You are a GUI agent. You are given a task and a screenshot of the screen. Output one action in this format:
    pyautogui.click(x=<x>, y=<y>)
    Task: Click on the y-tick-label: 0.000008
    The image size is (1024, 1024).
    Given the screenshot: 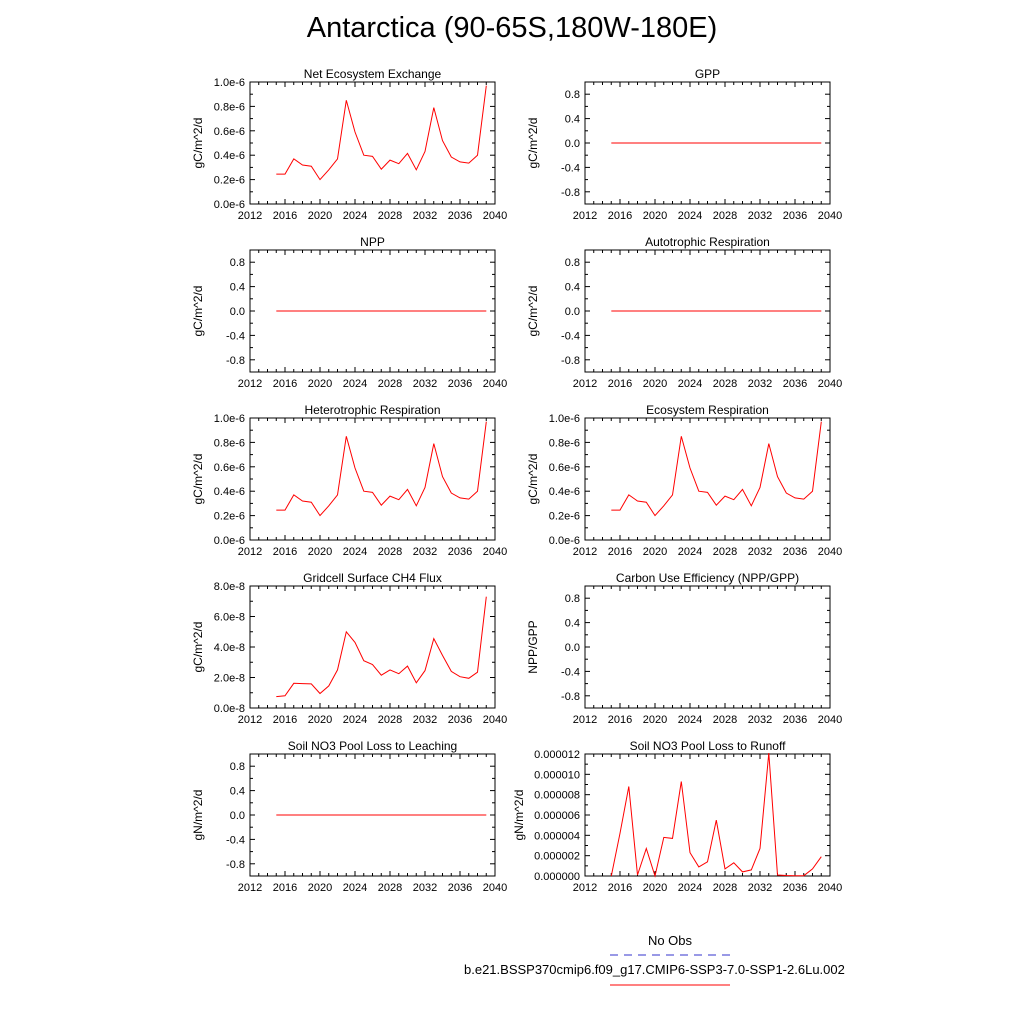 What is the action you would take?
    pyautogui.click(x=557, y=796)
    